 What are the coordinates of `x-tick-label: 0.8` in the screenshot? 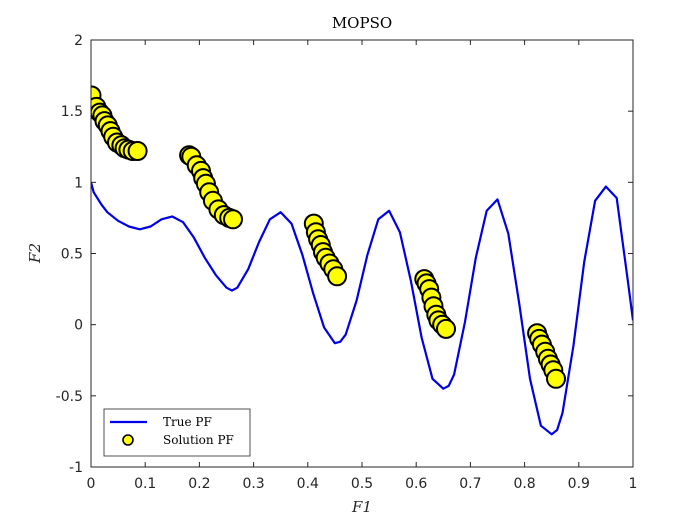 It's located at (524, 484).